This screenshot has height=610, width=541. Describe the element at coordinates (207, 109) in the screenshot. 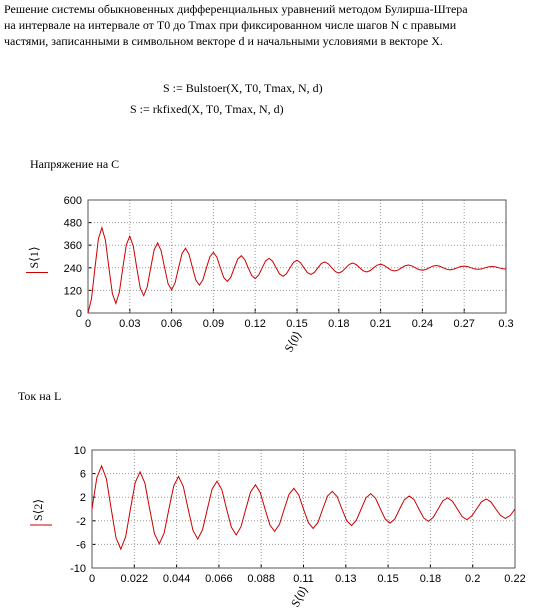

I see `formula: S := rkfixed(X, T0, Tmax, N, d)` at that location.